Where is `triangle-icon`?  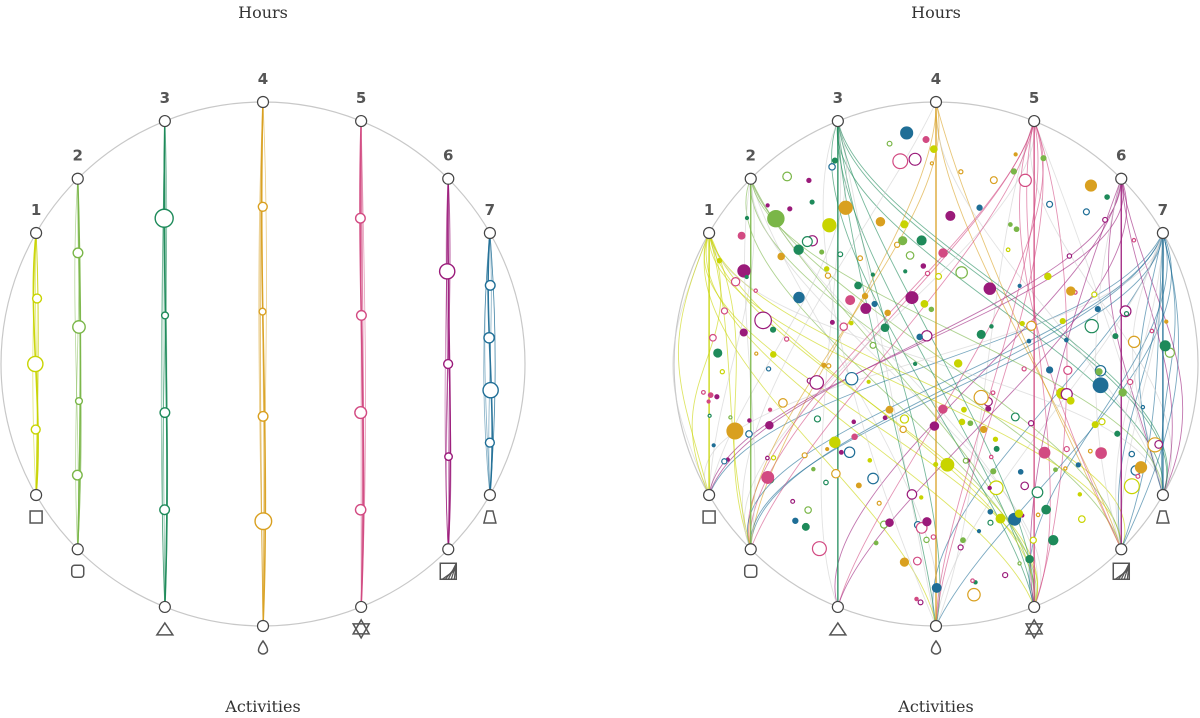 triangle-icon is located at coordinates (838, 628).